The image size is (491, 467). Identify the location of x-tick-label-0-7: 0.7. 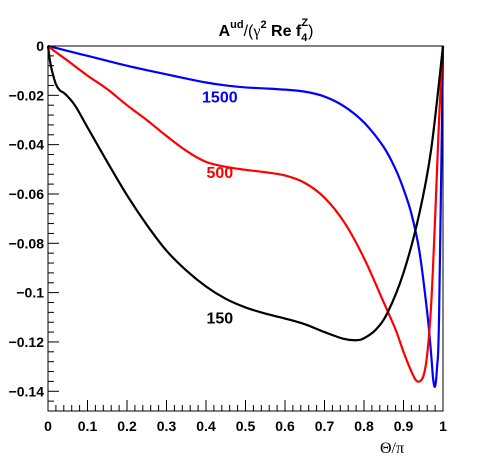
(325, 426).